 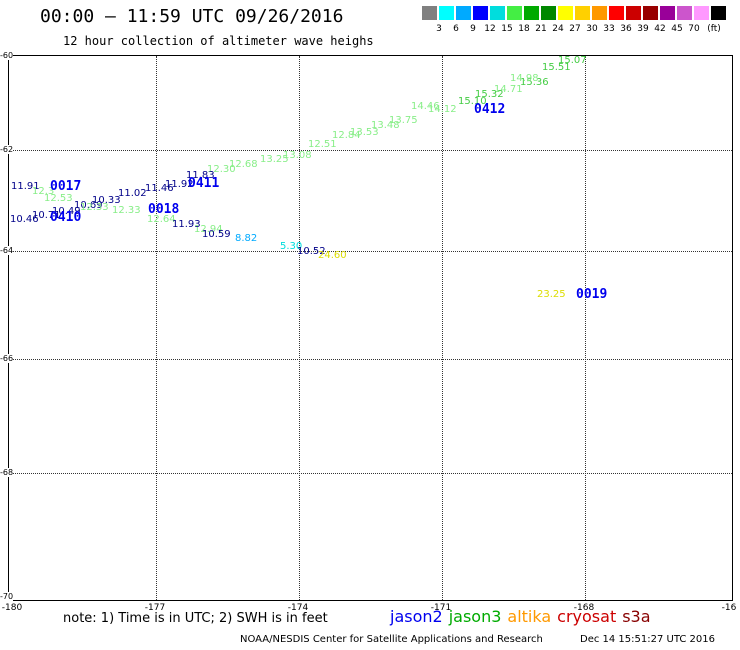 I want to click on wave-height-label: 12.53, so click(x=58, y=198).